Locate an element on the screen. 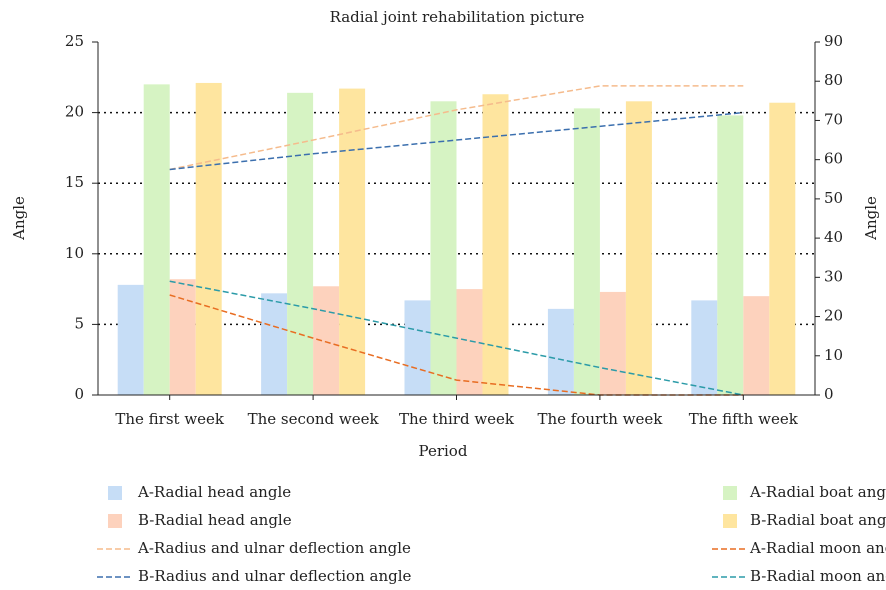 Image resolution: width=886 pixels, height=590 pixels. y2-tick-label: 20 is located at coordinates (833, 316).